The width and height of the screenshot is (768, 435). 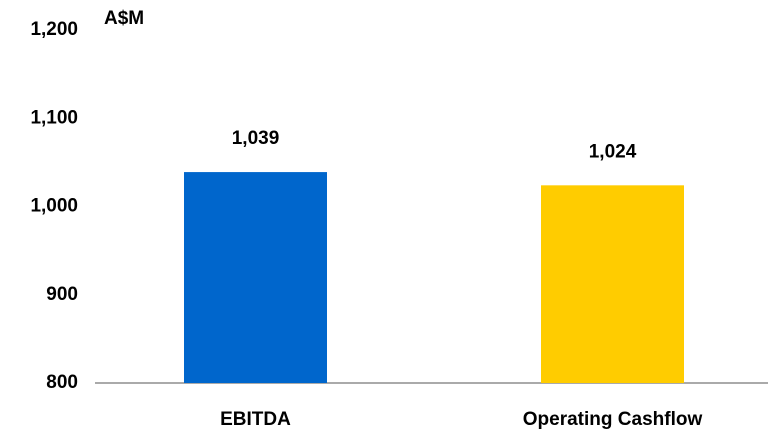 I want to click on y-tick-label: 1,000, so click(x=54, y=206).